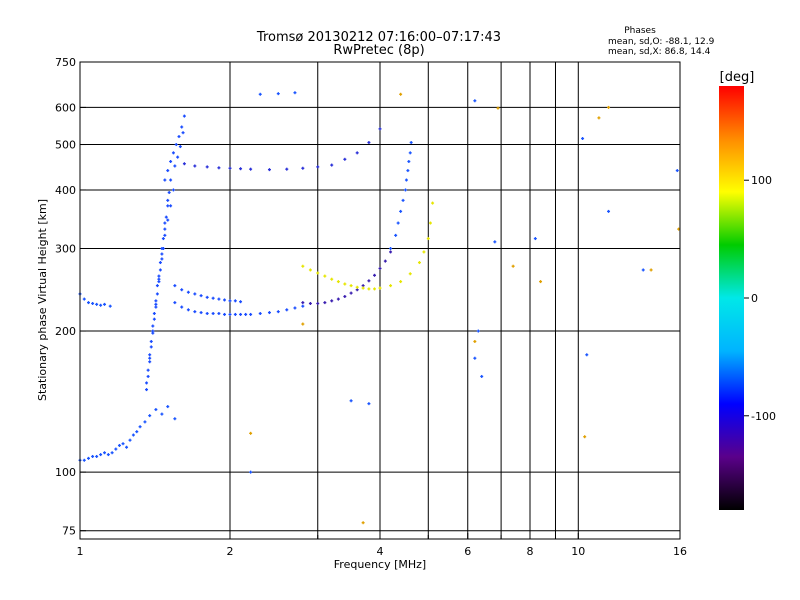 This screenshot has height=600, width=800. I want to click on phases-x-stats: mean, sd,X: 86.8, 14.4, so click(659, 52).